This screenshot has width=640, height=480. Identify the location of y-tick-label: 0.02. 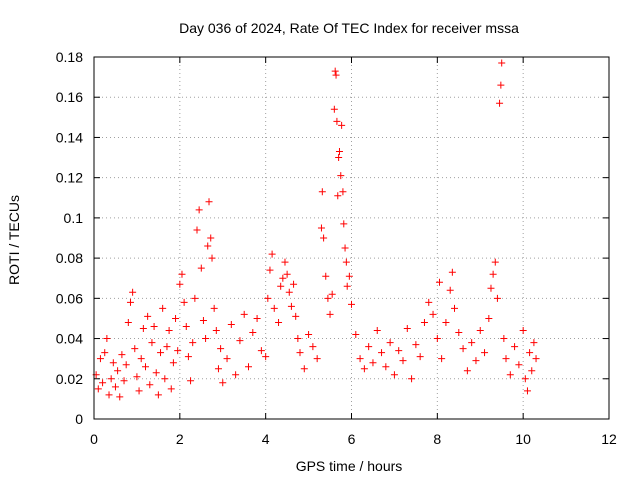
(69, 379).